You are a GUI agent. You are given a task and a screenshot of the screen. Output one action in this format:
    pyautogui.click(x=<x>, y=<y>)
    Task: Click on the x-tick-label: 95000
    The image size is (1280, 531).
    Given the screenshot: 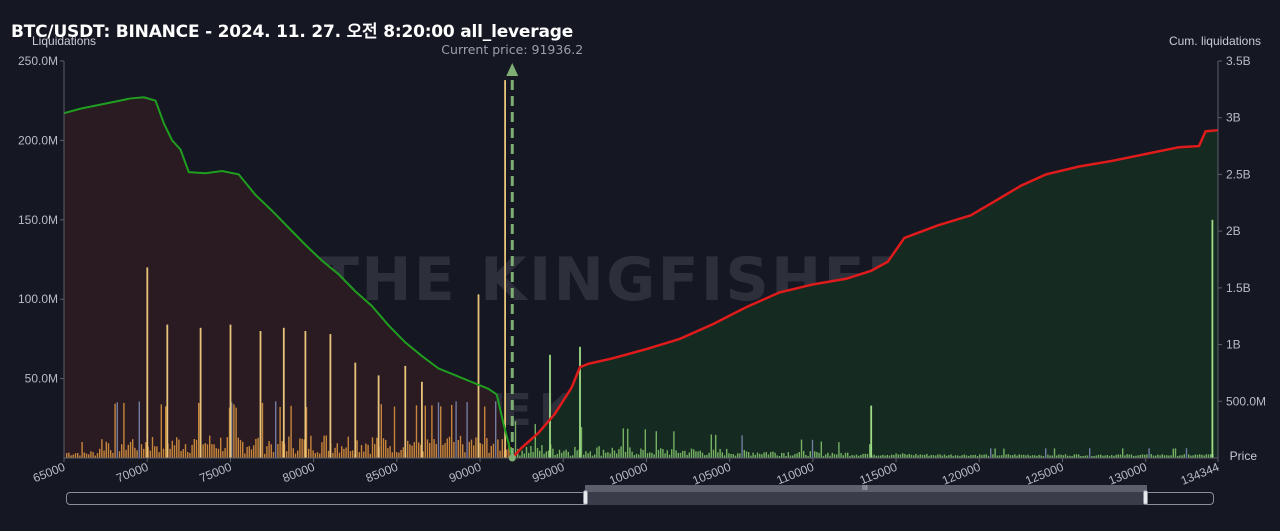 What is the action you would take?
    pyautogui.click(x=548, y=473)
    